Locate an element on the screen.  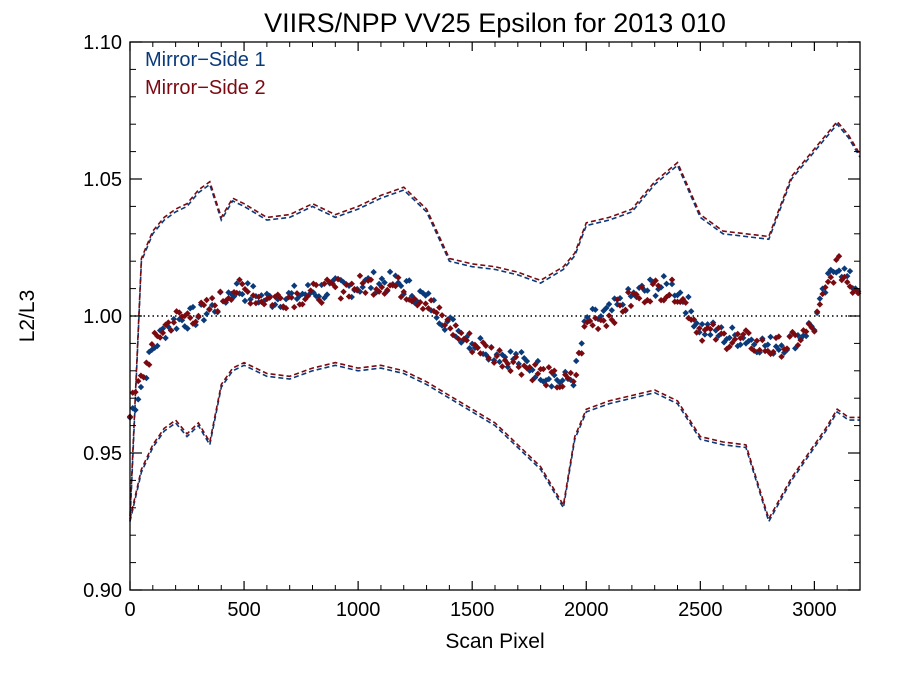
legend-series-2: Mirror−Side 2 is located at coordinates (205, 88).